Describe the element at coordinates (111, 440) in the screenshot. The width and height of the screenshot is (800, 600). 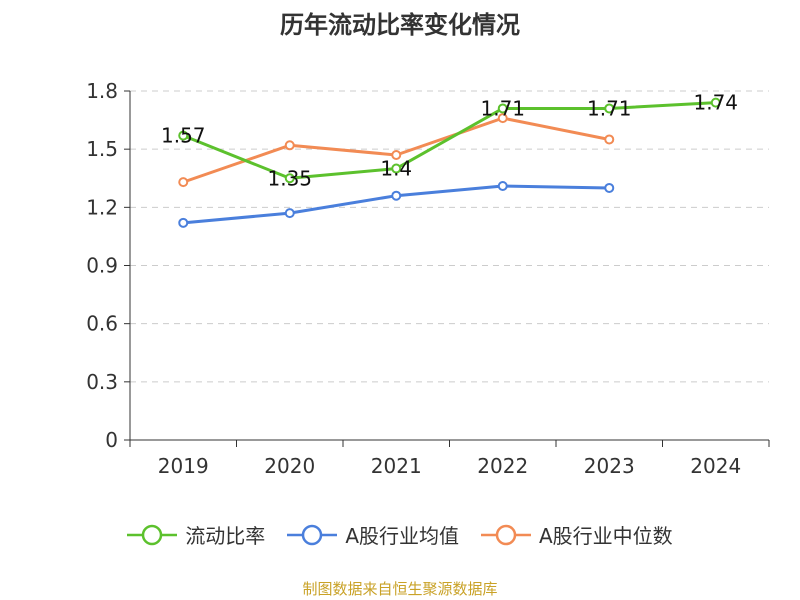
I see `y-tick-label: 0` at that location.